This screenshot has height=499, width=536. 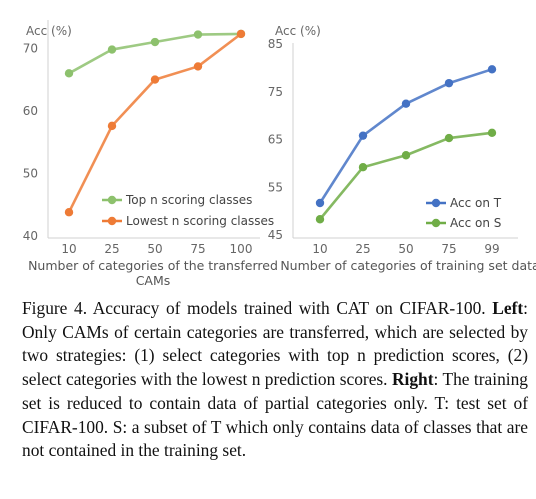 I want to click on right-legend-label: Acc on T, so click(x=476, y=203).